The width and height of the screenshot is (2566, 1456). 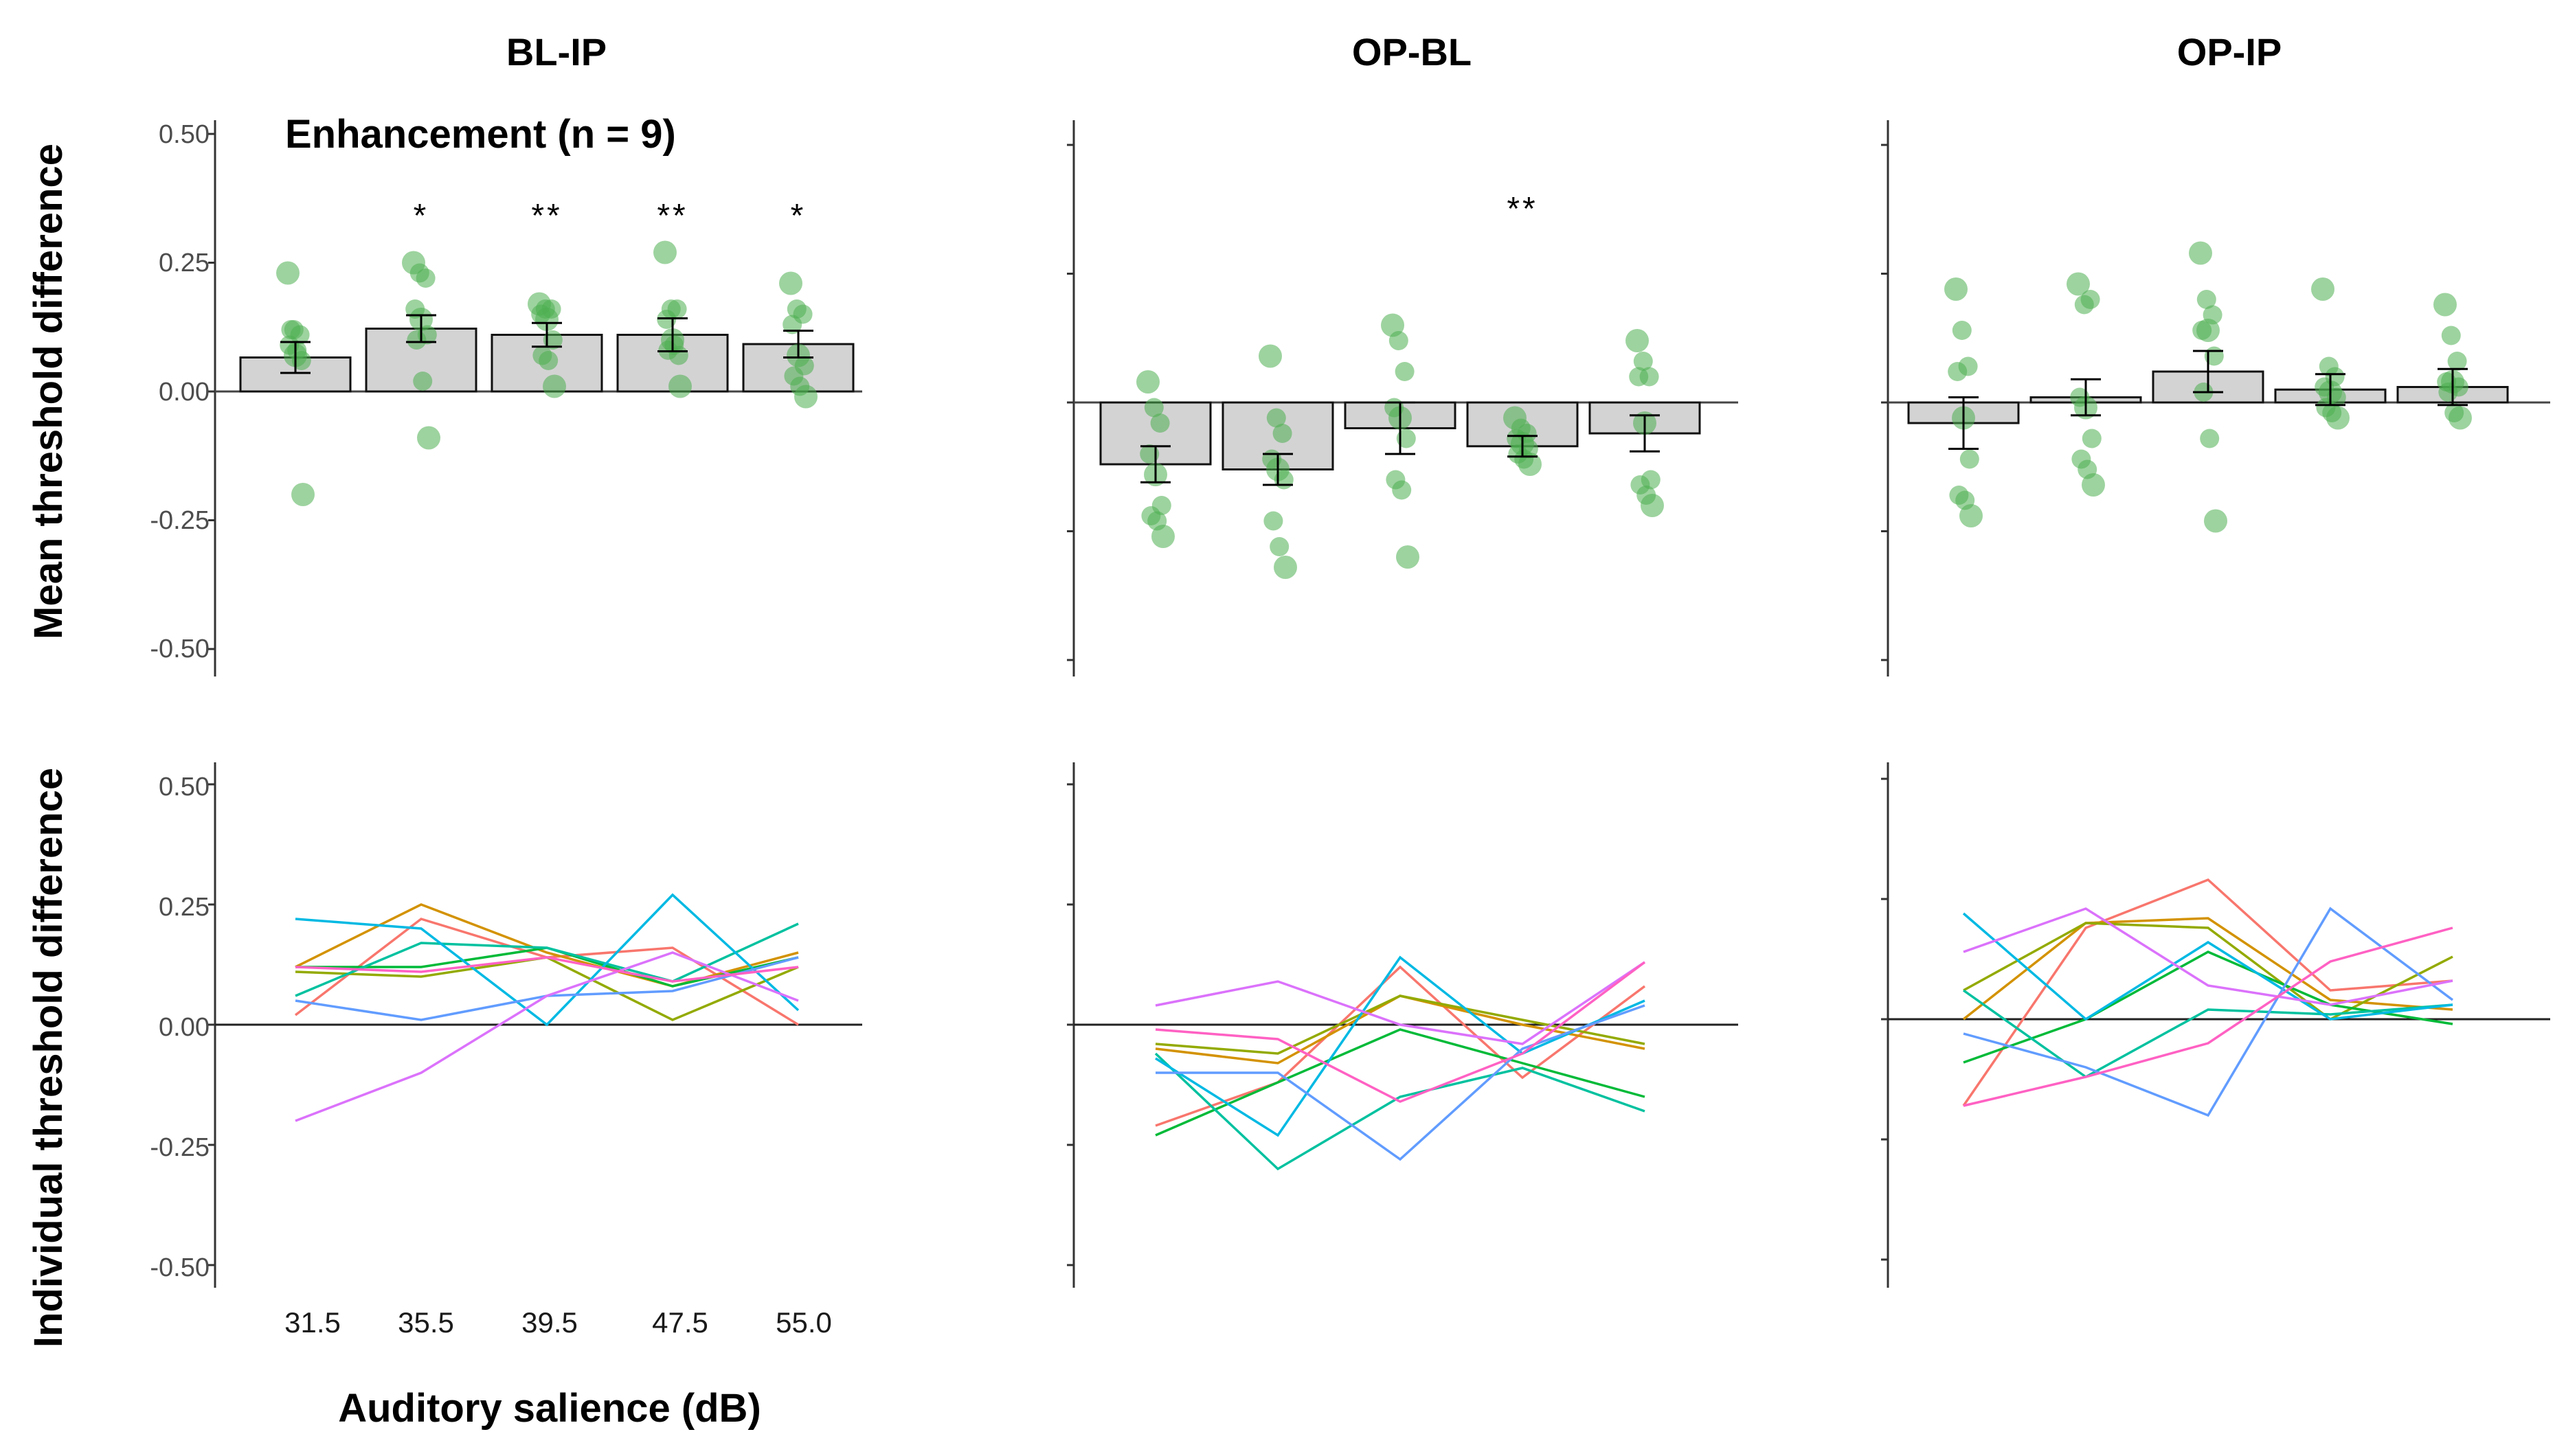 What do you see at coordinates (804, 1322) in the screenshot?
I see `x-tick-label: 55.0` at bounding box center [804, 1322].